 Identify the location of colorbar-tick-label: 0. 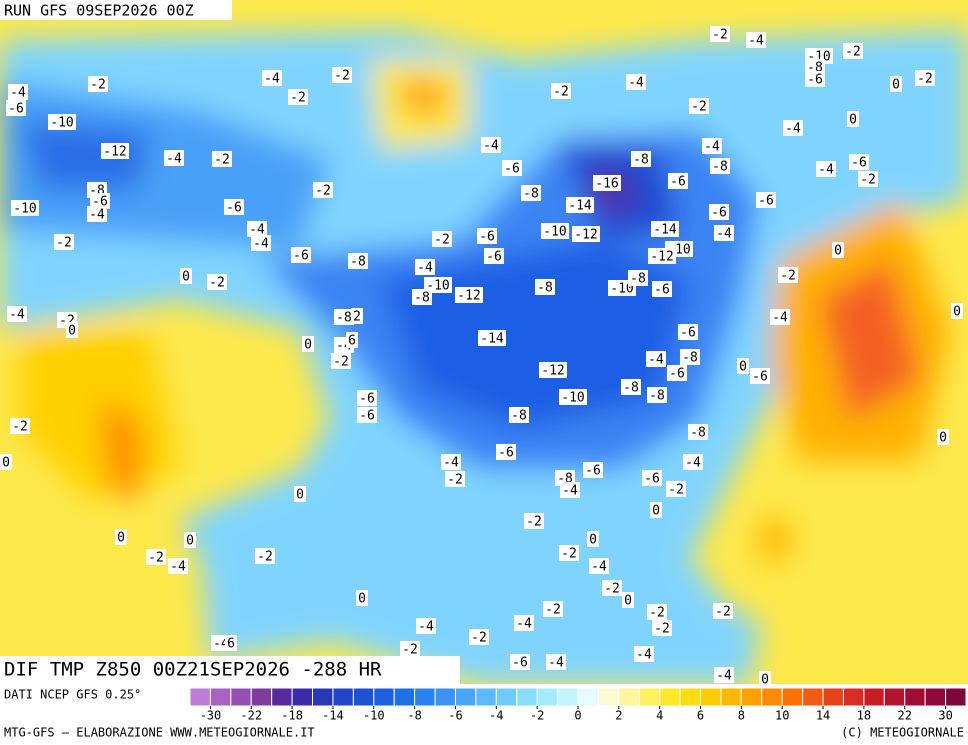
(577, 716).